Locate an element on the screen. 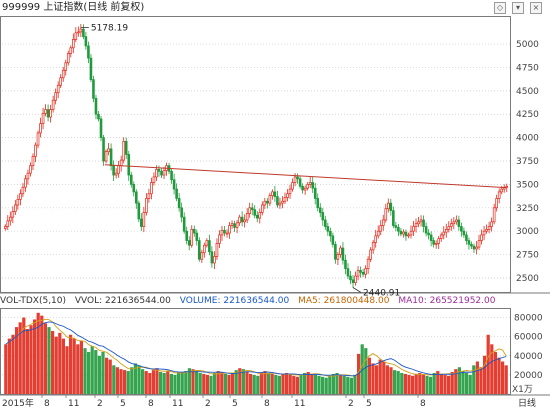 The width and height of the screenshot is (550, 408). close-icon: × is located at coordinates (536, 8).